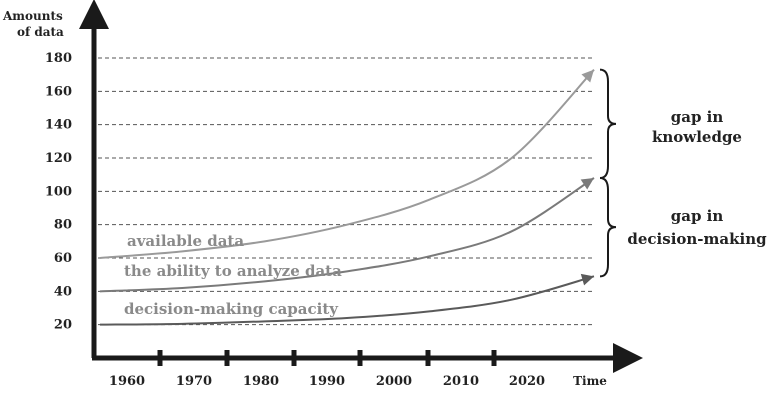 This screenshot has height=393, width=769. I want to click on y-tick-label: 120, so click(58, 158).